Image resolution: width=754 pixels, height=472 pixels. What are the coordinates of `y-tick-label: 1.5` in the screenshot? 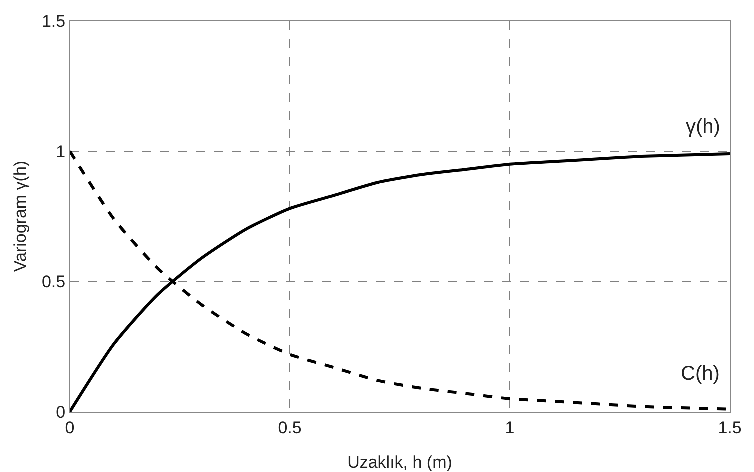 It's located at (54, 21).